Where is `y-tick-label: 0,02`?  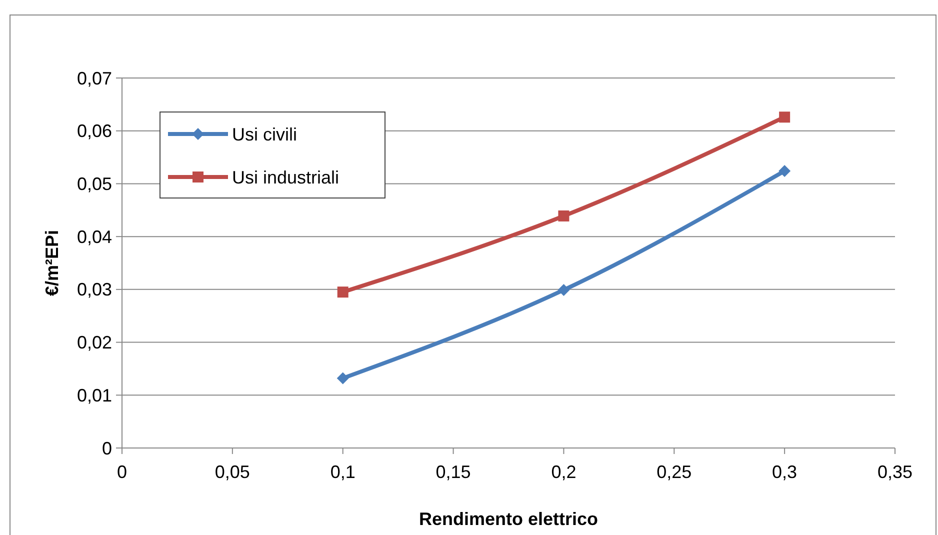 y-tick-label: 0,02 is located at coordinates (94, 342).